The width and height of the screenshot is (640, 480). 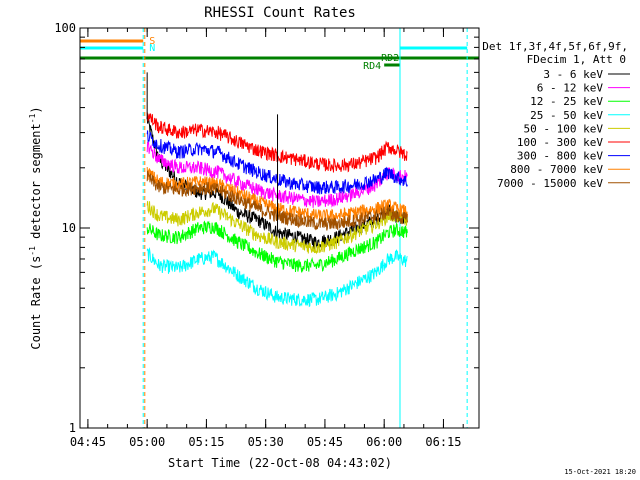 I want to click on legend-entry-label: 3 - 6 keV, so click(x=573, y=74).